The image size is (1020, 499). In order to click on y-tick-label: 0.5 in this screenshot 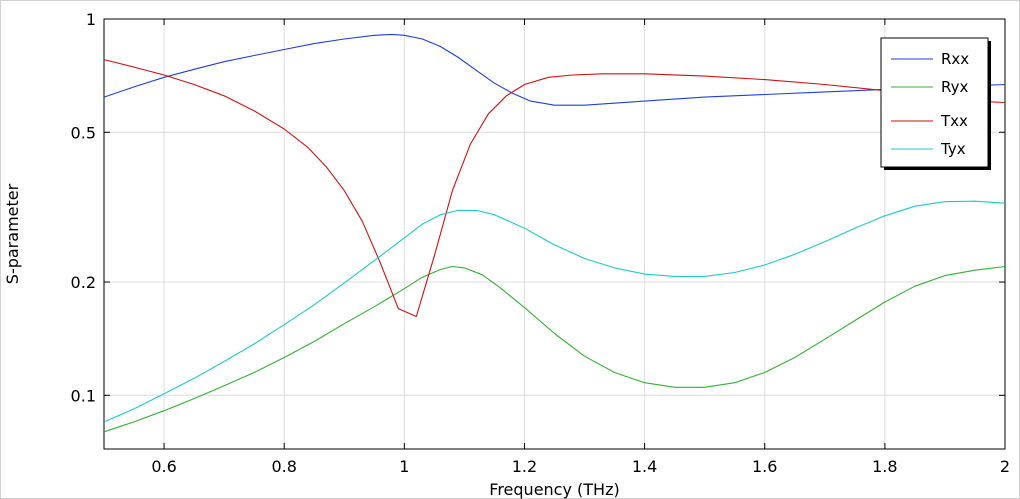, I will do `click(83, 132)`.